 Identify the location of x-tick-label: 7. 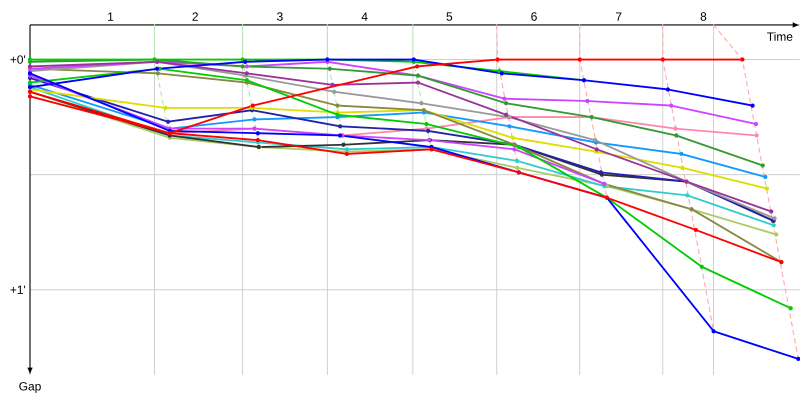
(619, 16).